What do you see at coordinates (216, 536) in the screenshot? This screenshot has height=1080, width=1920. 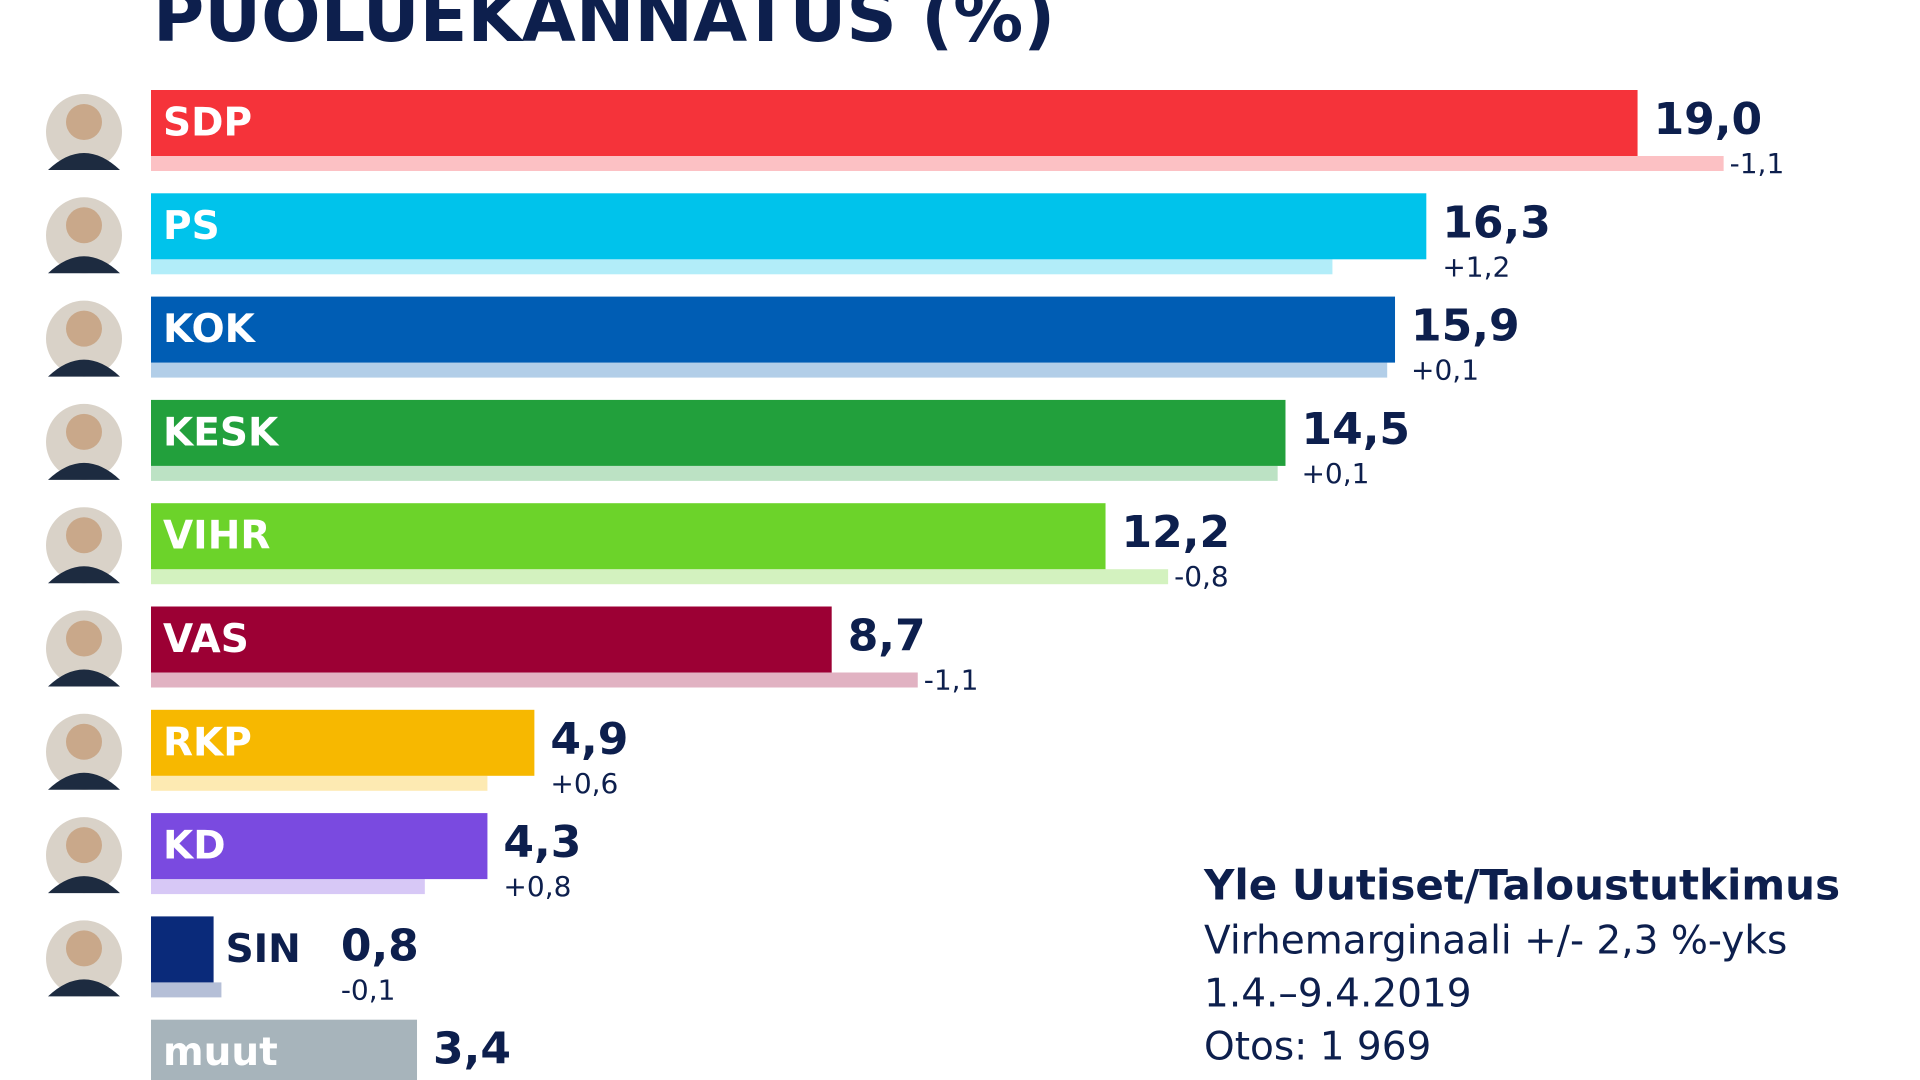 I see `bar-label: VIHR` at bounding box center [216, 536].